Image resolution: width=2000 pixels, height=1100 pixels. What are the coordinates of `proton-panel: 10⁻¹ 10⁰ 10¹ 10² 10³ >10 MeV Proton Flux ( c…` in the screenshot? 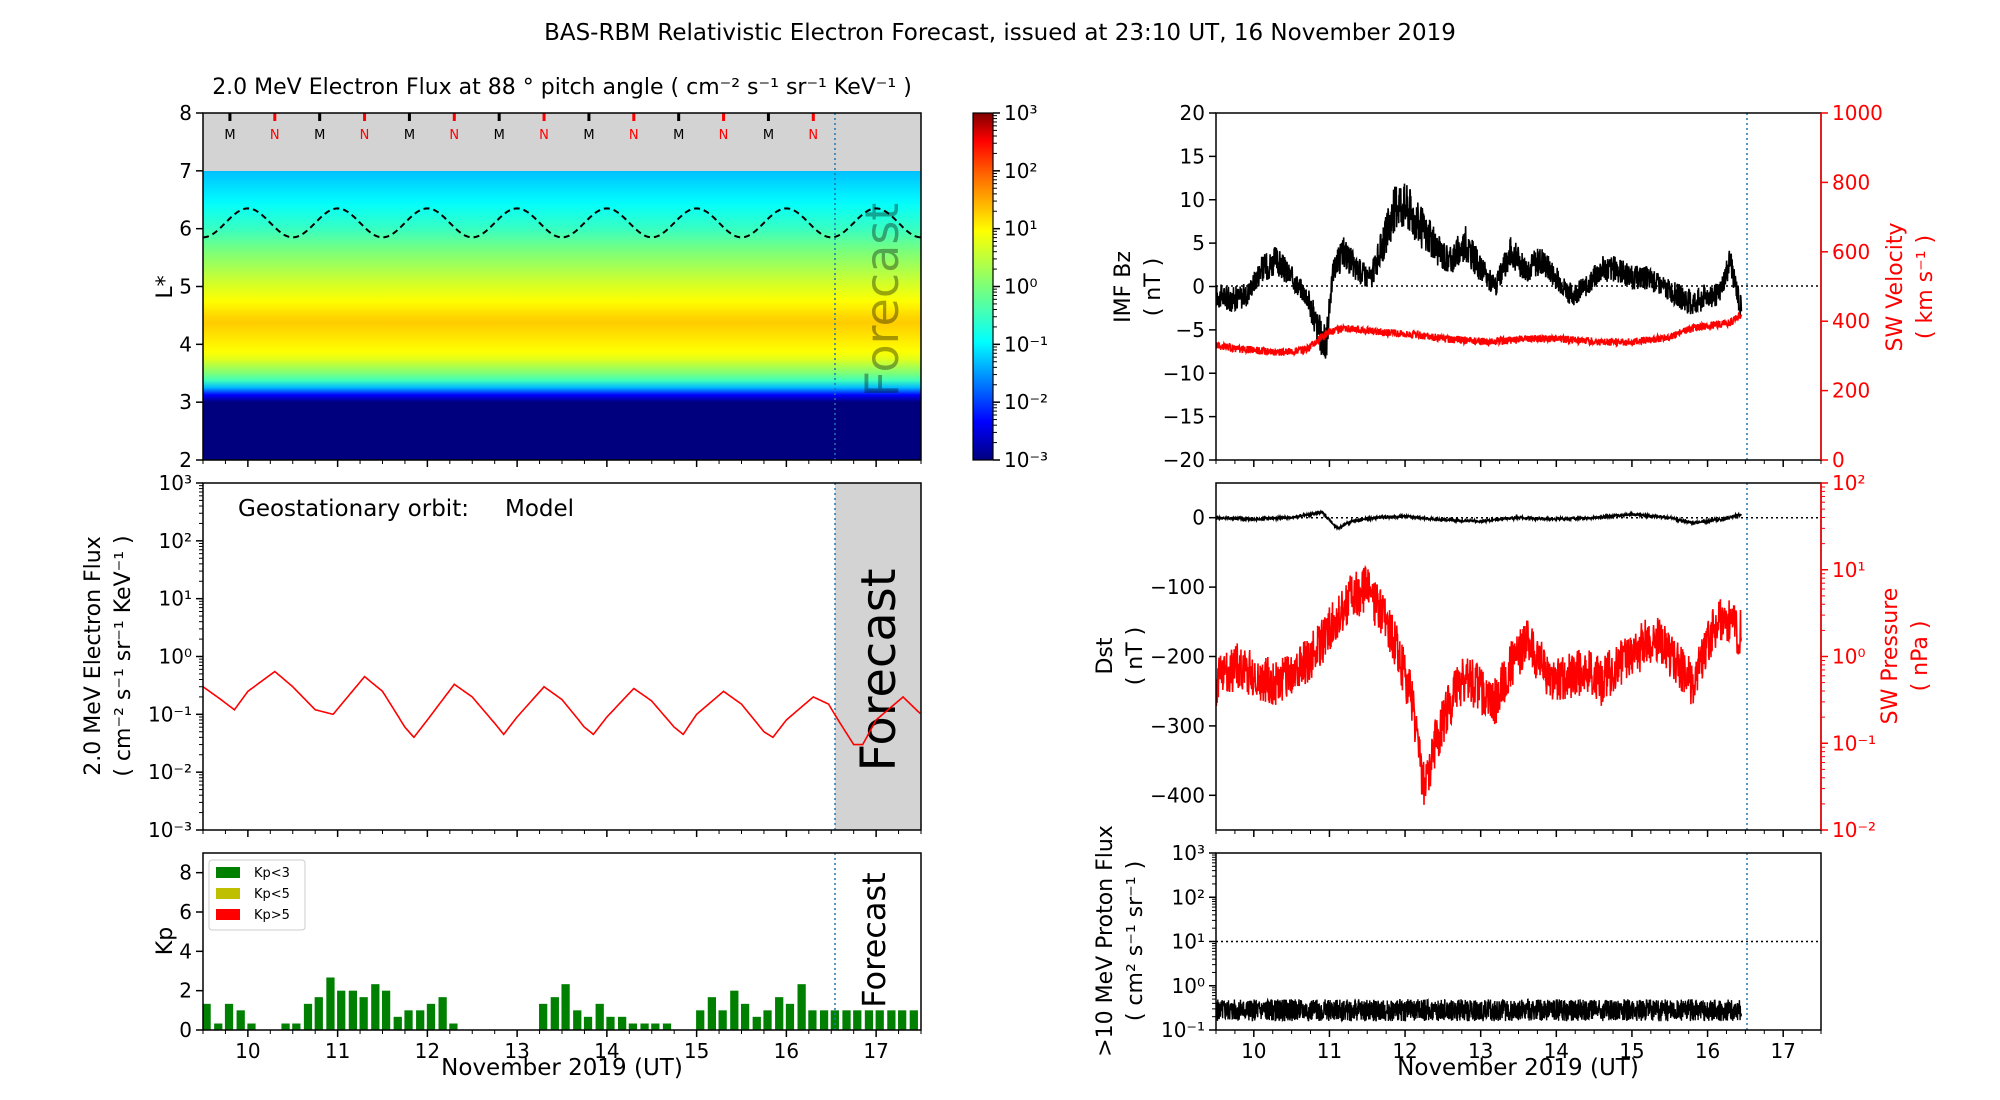 It's located at (1457, 953).